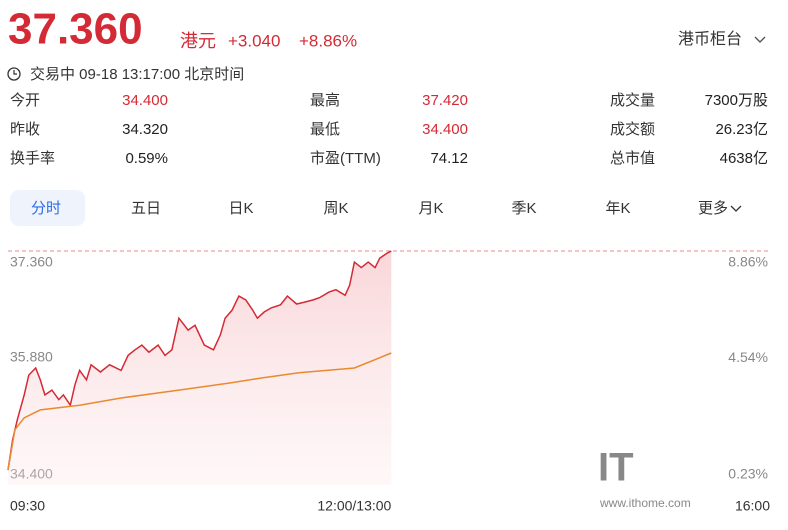  Describe the element at coordinates (523, 208) in the screenshot. I see `tab: 季K` at that location.